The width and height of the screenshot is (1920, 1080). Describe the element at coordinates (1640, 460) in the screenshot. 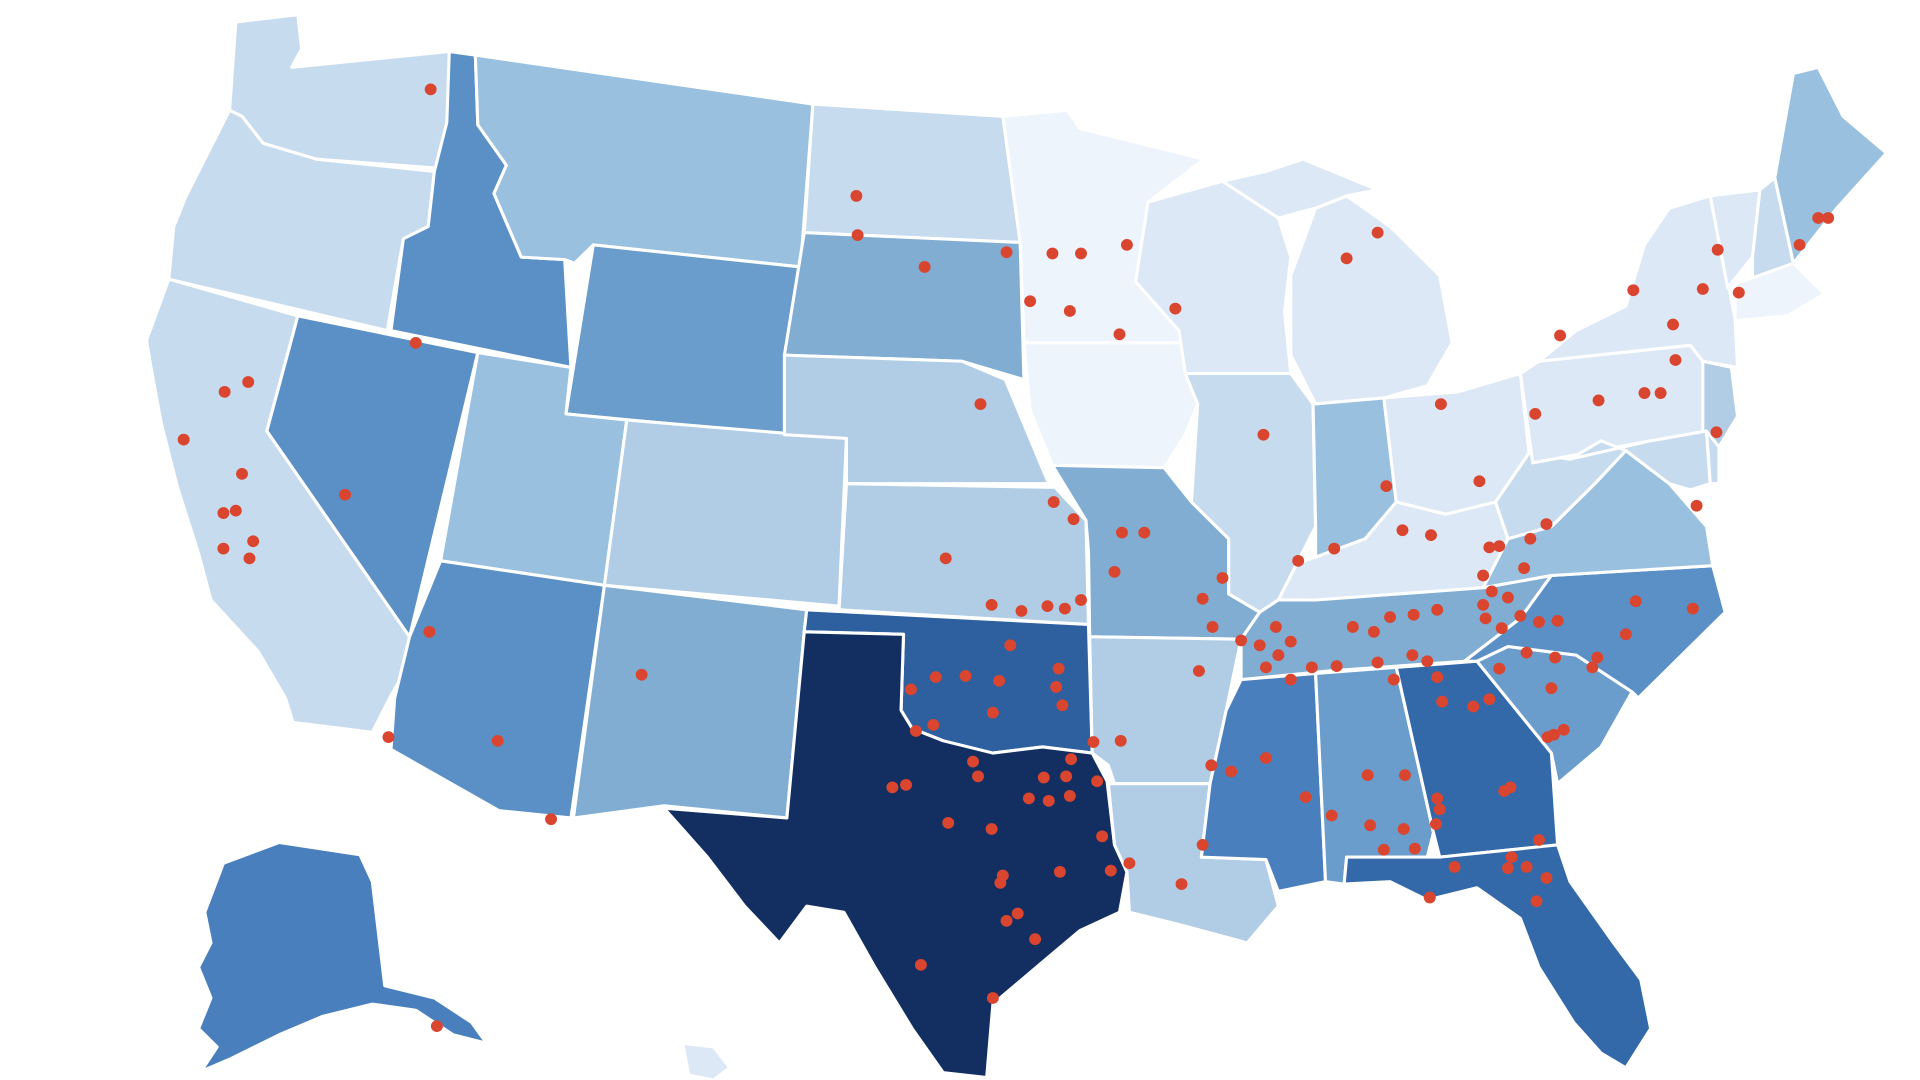

I see `state-maryland` at that location.